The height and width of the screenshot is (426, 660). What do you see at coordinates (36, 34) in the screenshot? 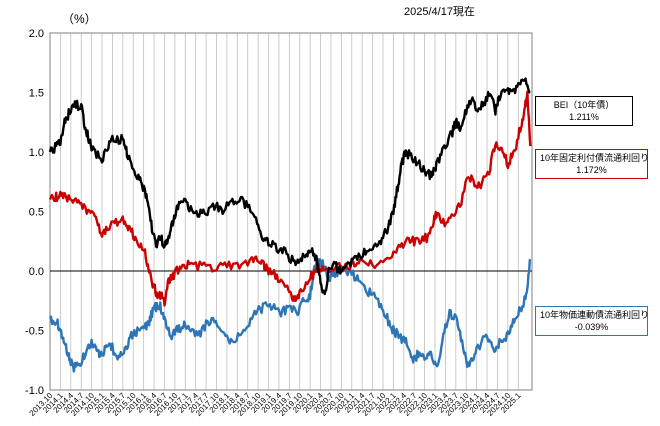
I see `y-tick-label: 2.0` at bounding box center [36, 34].